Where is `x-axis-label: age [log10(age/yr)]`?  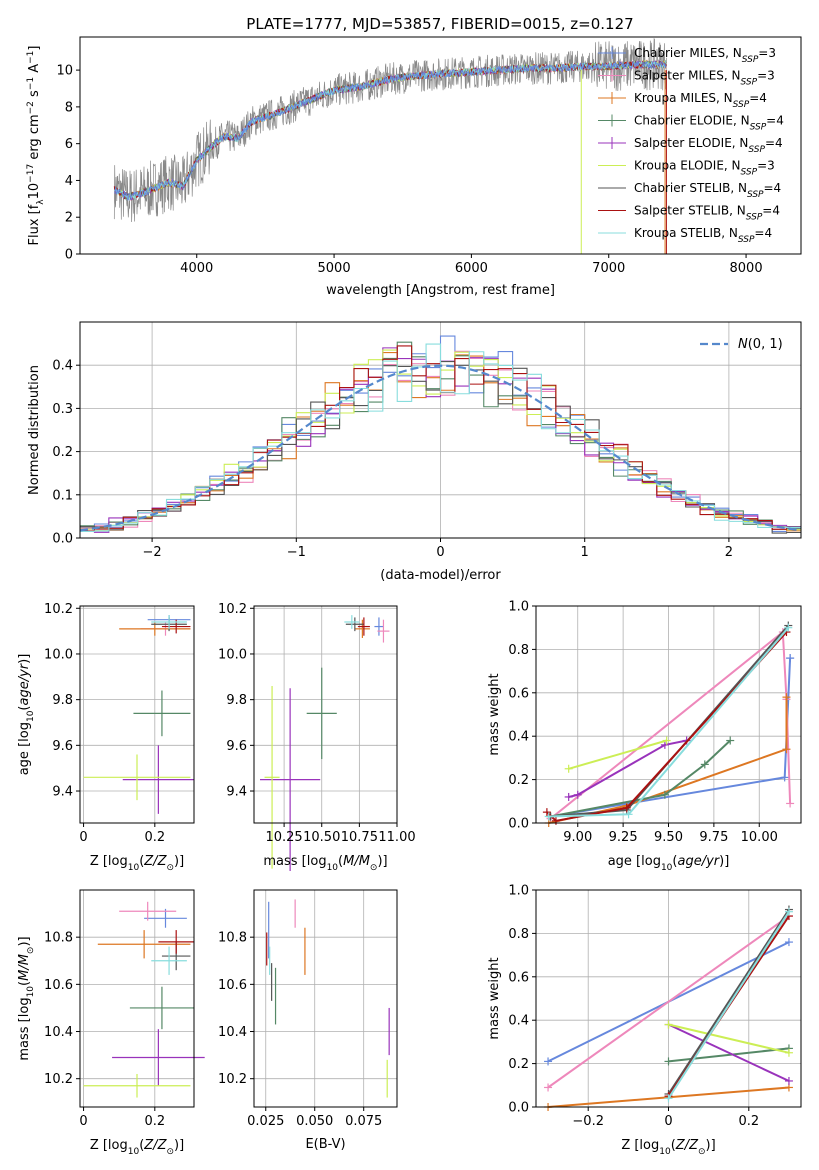 x-axis-label: age [log10(age/yr)] is located at coordinates (669, 863).